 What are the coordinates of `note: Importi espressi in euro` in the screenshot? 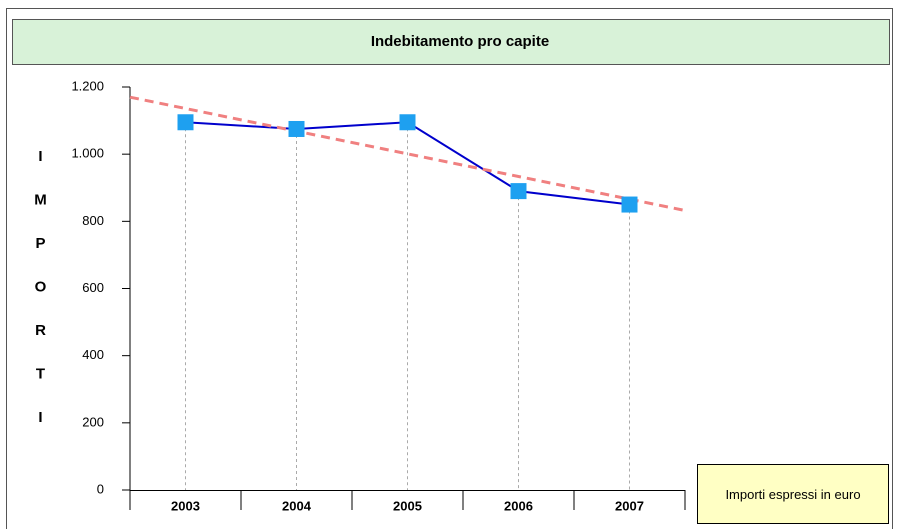 It's located at (793, 494).